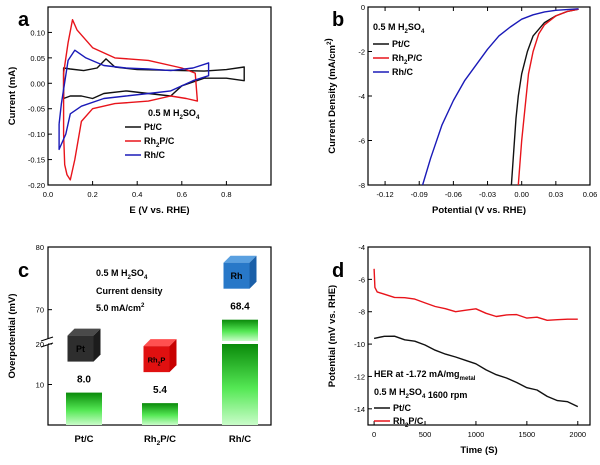 This screenshot has width=600, height=465. I want to click on x-tick-label: 2000, so click(577, 434).